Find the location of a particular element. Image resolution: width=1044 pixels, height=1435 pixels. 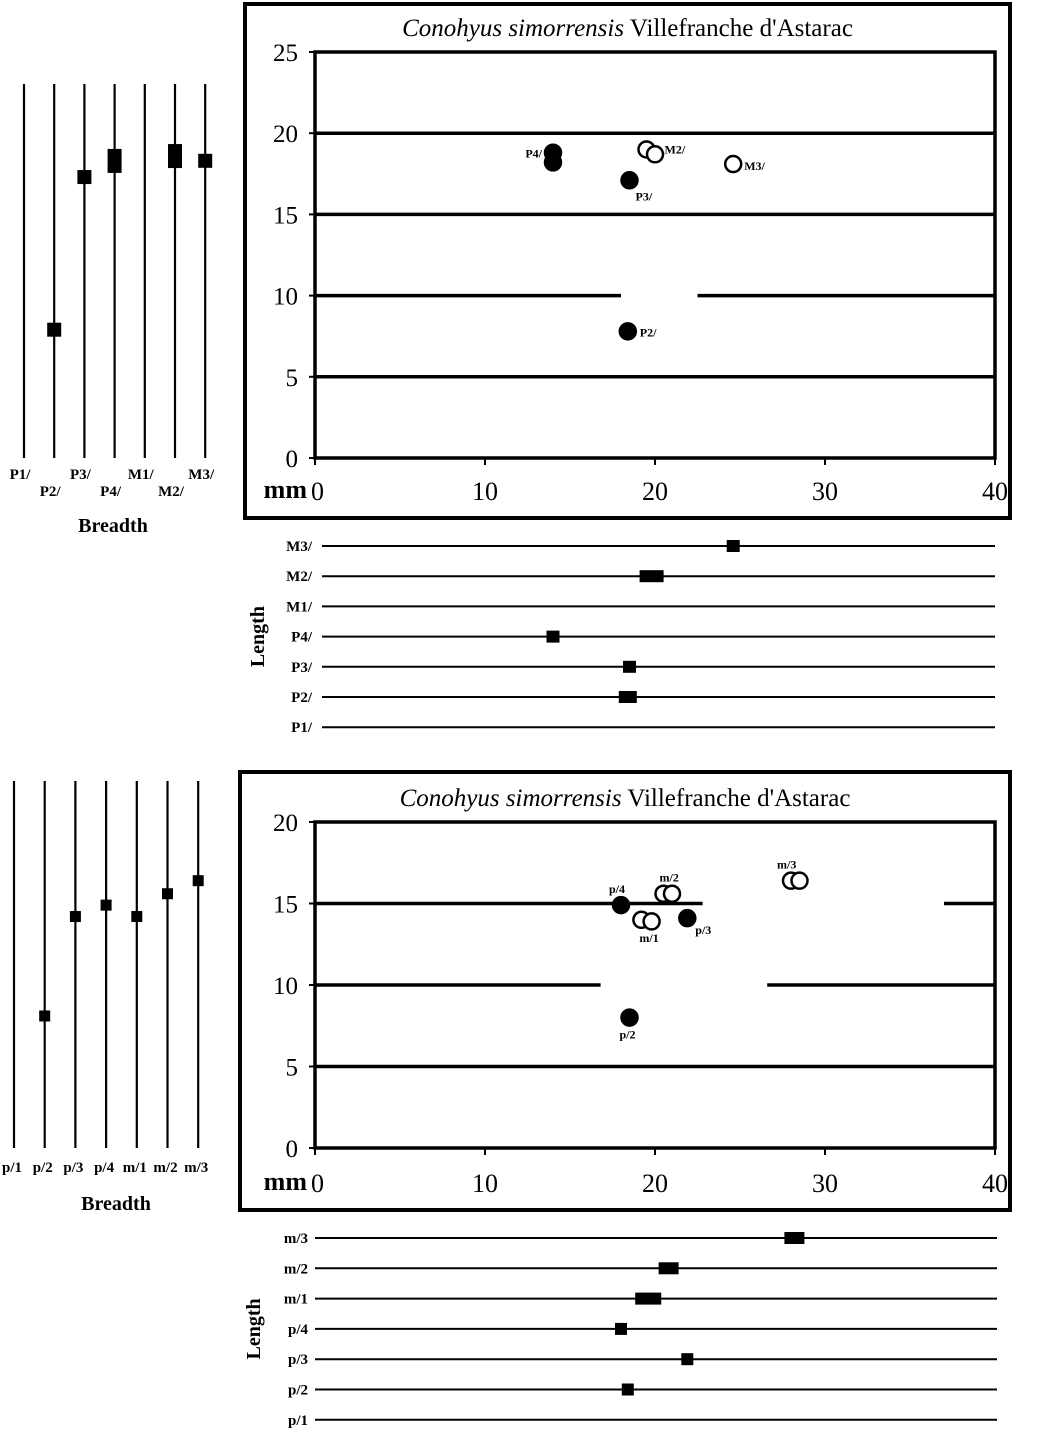

length-row-label: M2/ is located at coordinates (299, 577).